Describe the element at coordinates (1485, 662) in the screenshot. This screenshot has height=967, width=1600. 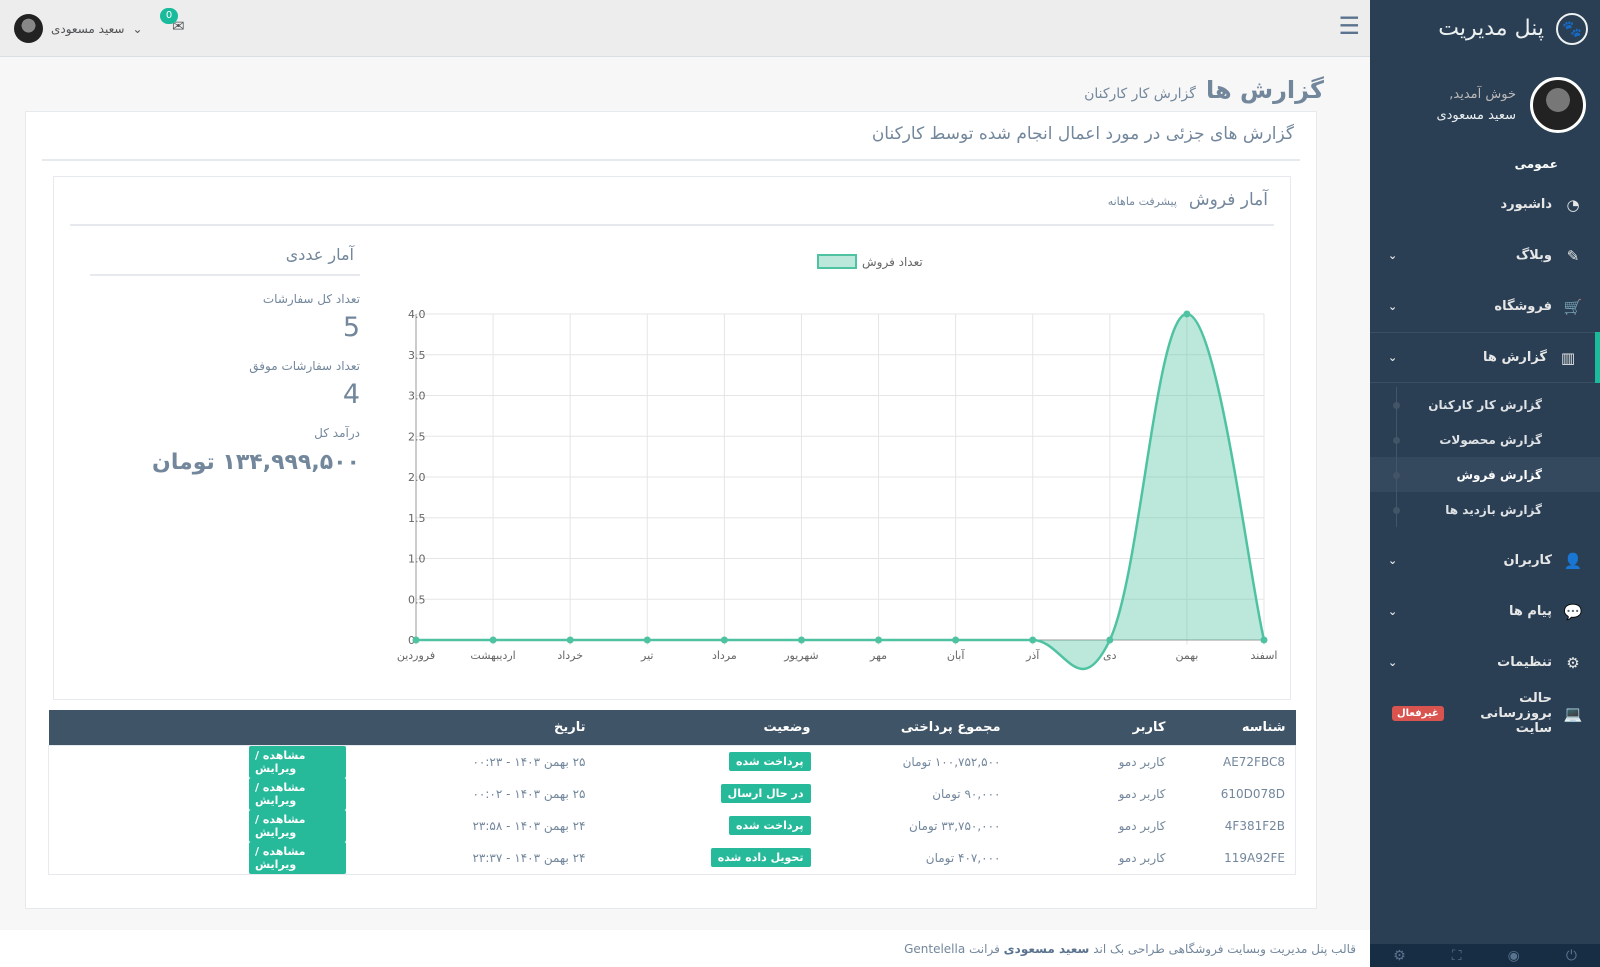
I see `sidebar-item-settings: ⚙ تنظیمات ⌄` at that location.